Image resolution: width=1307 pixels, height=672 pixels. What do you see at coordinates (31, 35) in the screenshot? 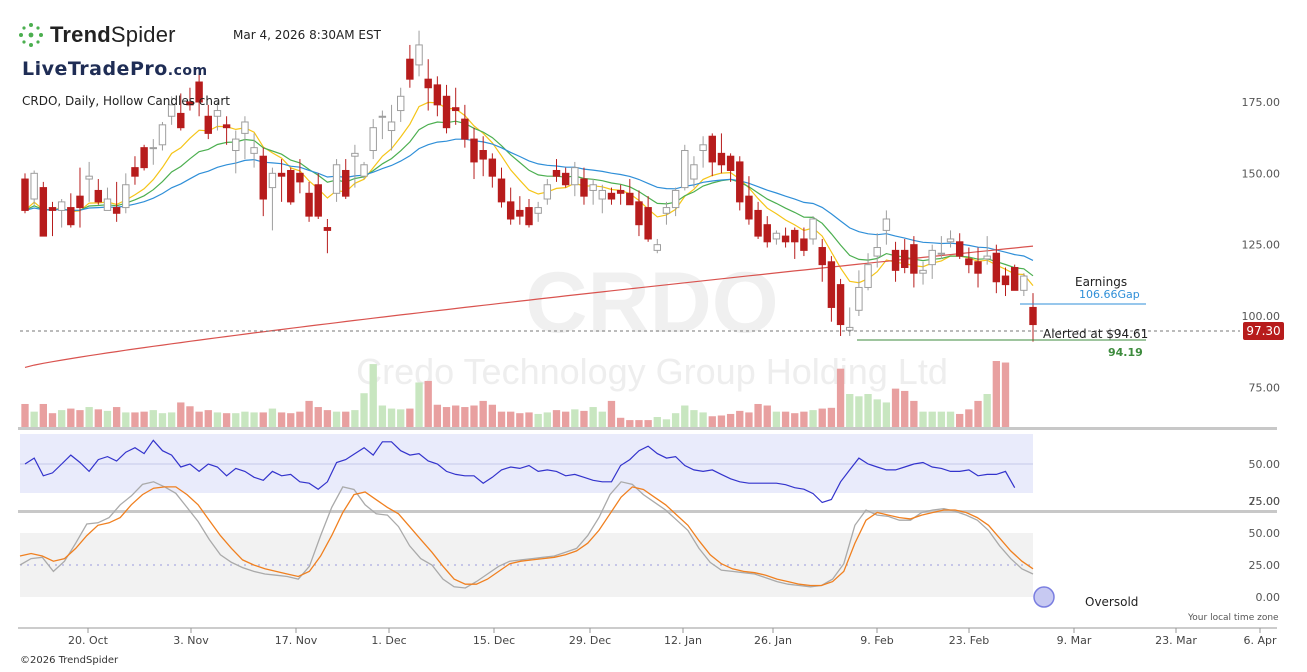
I see `trendspider-logo-icon` at bounding box center [31, 35].